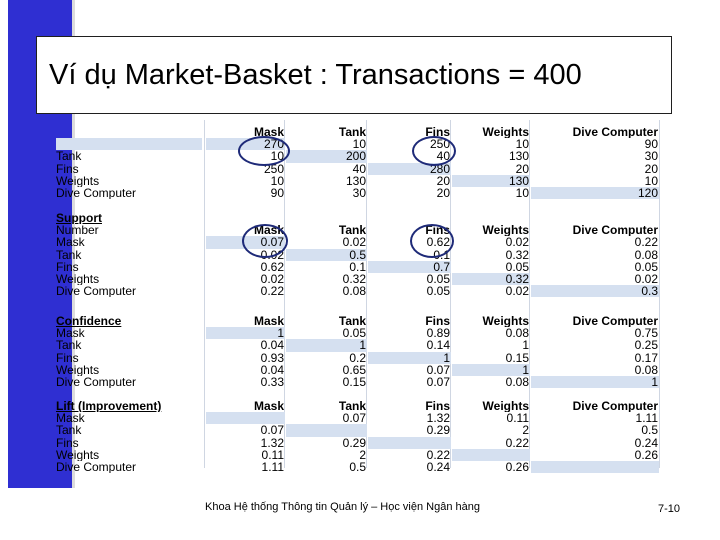 The image size is (720, 540). What do you see at coordinates (272, 442) in the screenshot?
I see `table-cell: 1.32` at bounding box center [272, 442].